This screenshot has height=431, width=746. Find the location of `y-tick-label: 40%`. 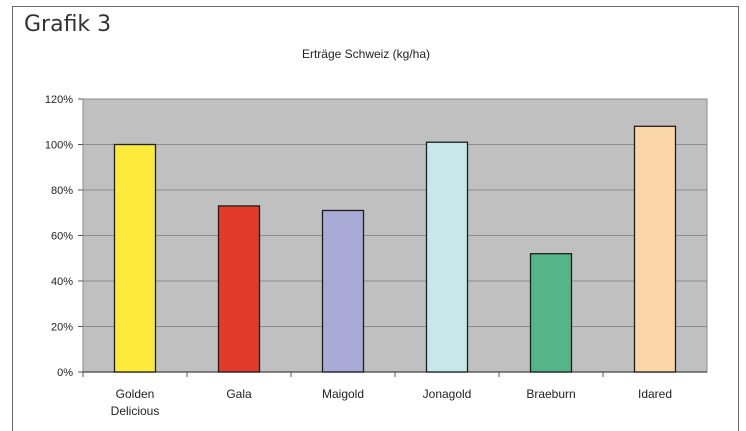

y-tick-label: 40% is located at coordinates (62, 282).